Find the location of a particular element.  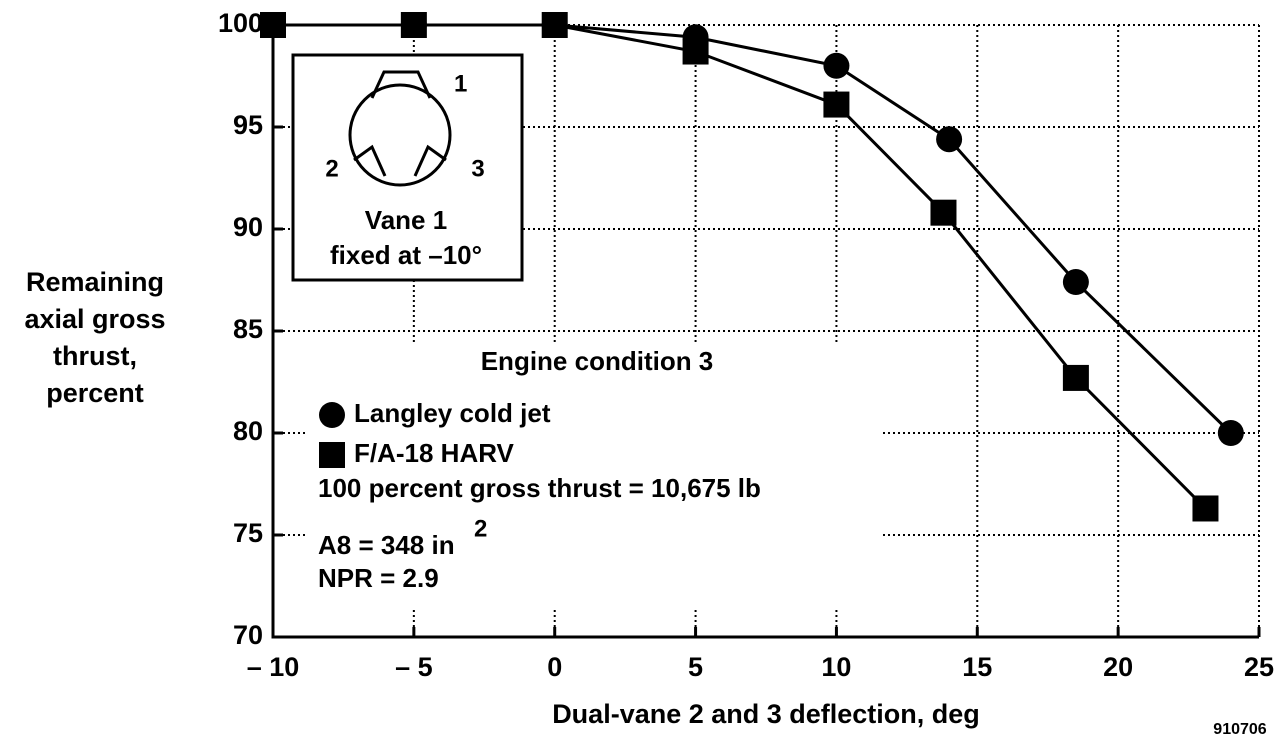

inset: 1 2 3 Vane 1 fixed at –10° is located at coordinates (407, 167).